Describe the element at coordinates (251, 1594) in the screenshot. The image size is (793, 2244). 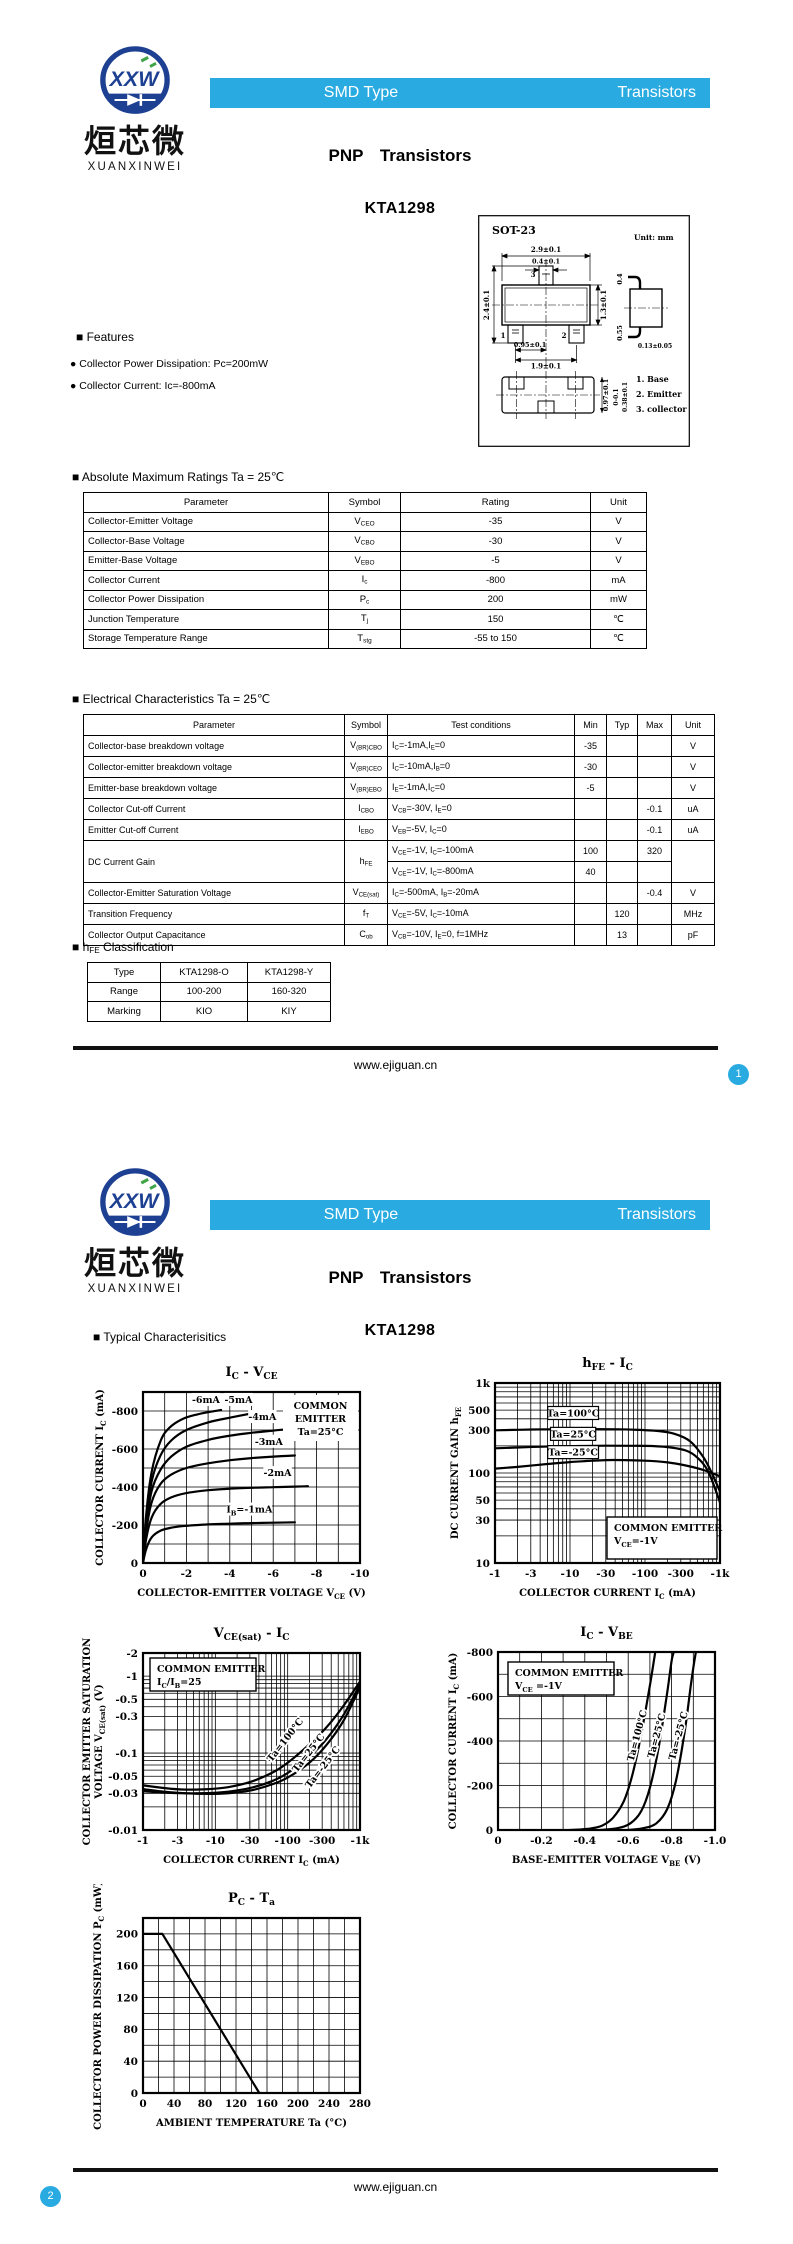
I see `svg-text:COLLECTOR-EMITTER VOLTAGE VCE: COLLECTOR-EMITTER VOLTAGE VCE (V)` at that location.